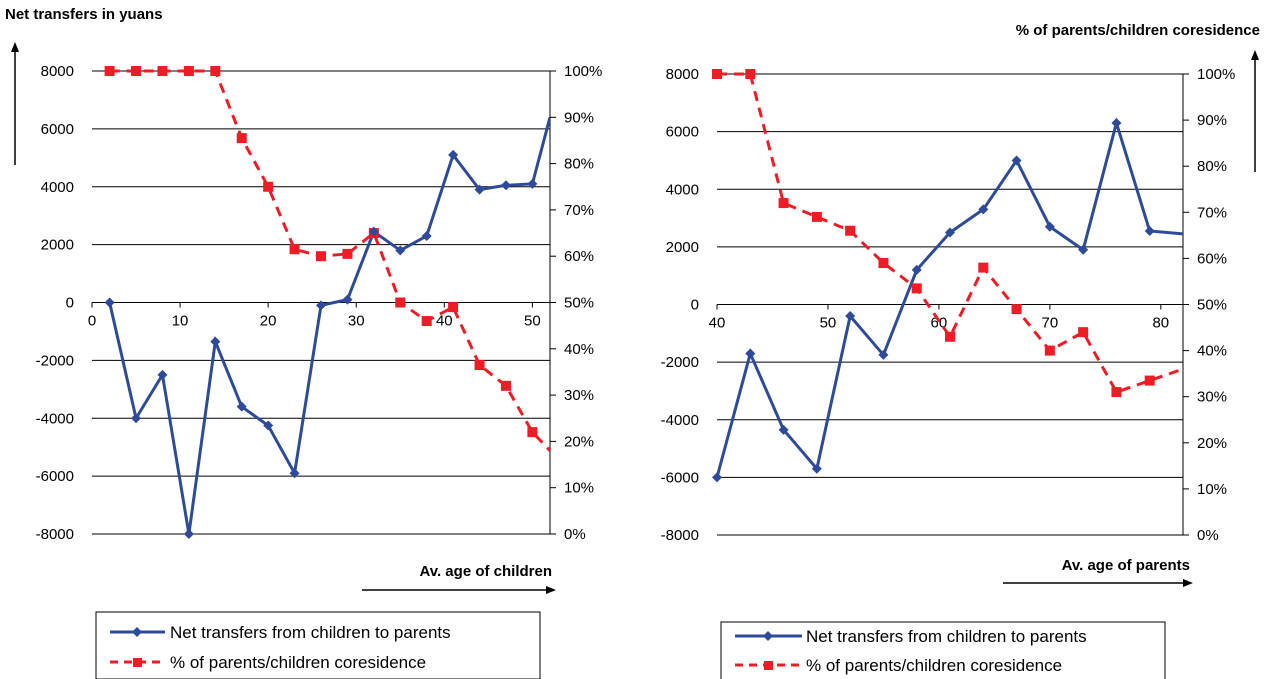 This screenshot has width=1265, height=679. What do you see at coordinates (485, 571) in the screenshot?
I see `x-axis-title-children: Av. age of children` at bounding box center [485, 571].